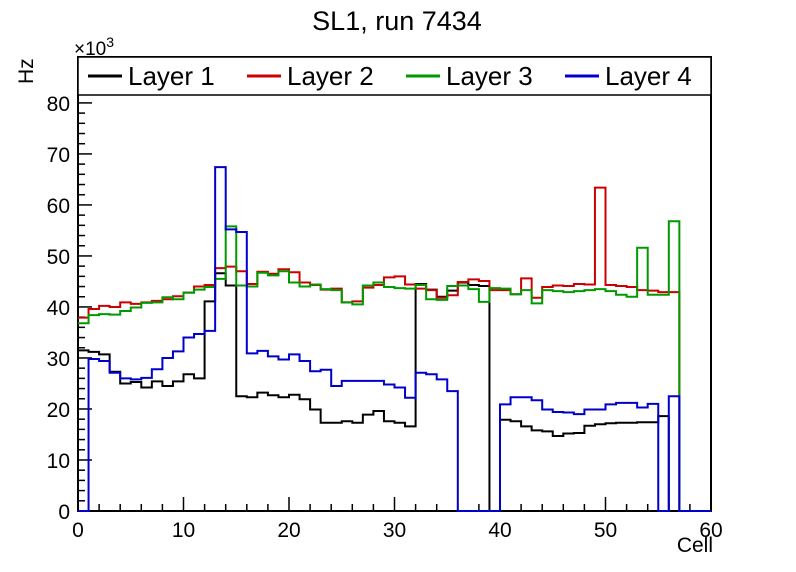  I want to click on y-tick-label: 20, so click(58, 410).